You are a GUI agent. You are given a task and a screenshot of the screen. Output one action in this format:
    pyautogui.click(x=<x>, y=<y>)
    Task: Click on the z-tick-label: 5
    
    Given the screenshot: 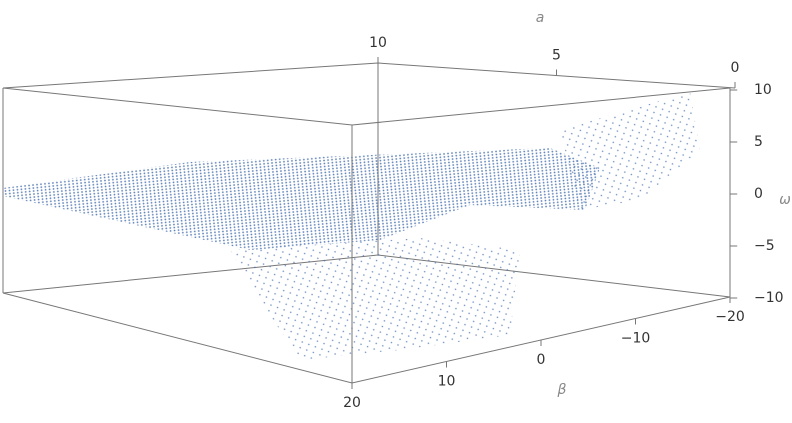 What is the action you would take?
    pyautogui.click(x=758, y=142)
    